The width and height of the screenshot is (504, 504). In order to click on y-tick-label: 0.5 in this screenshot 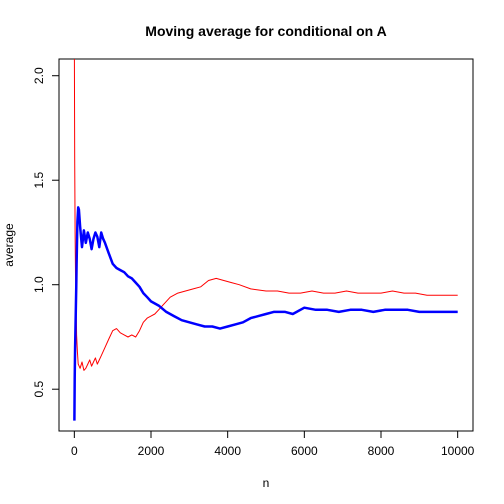, I will do `click(39, 389)`.